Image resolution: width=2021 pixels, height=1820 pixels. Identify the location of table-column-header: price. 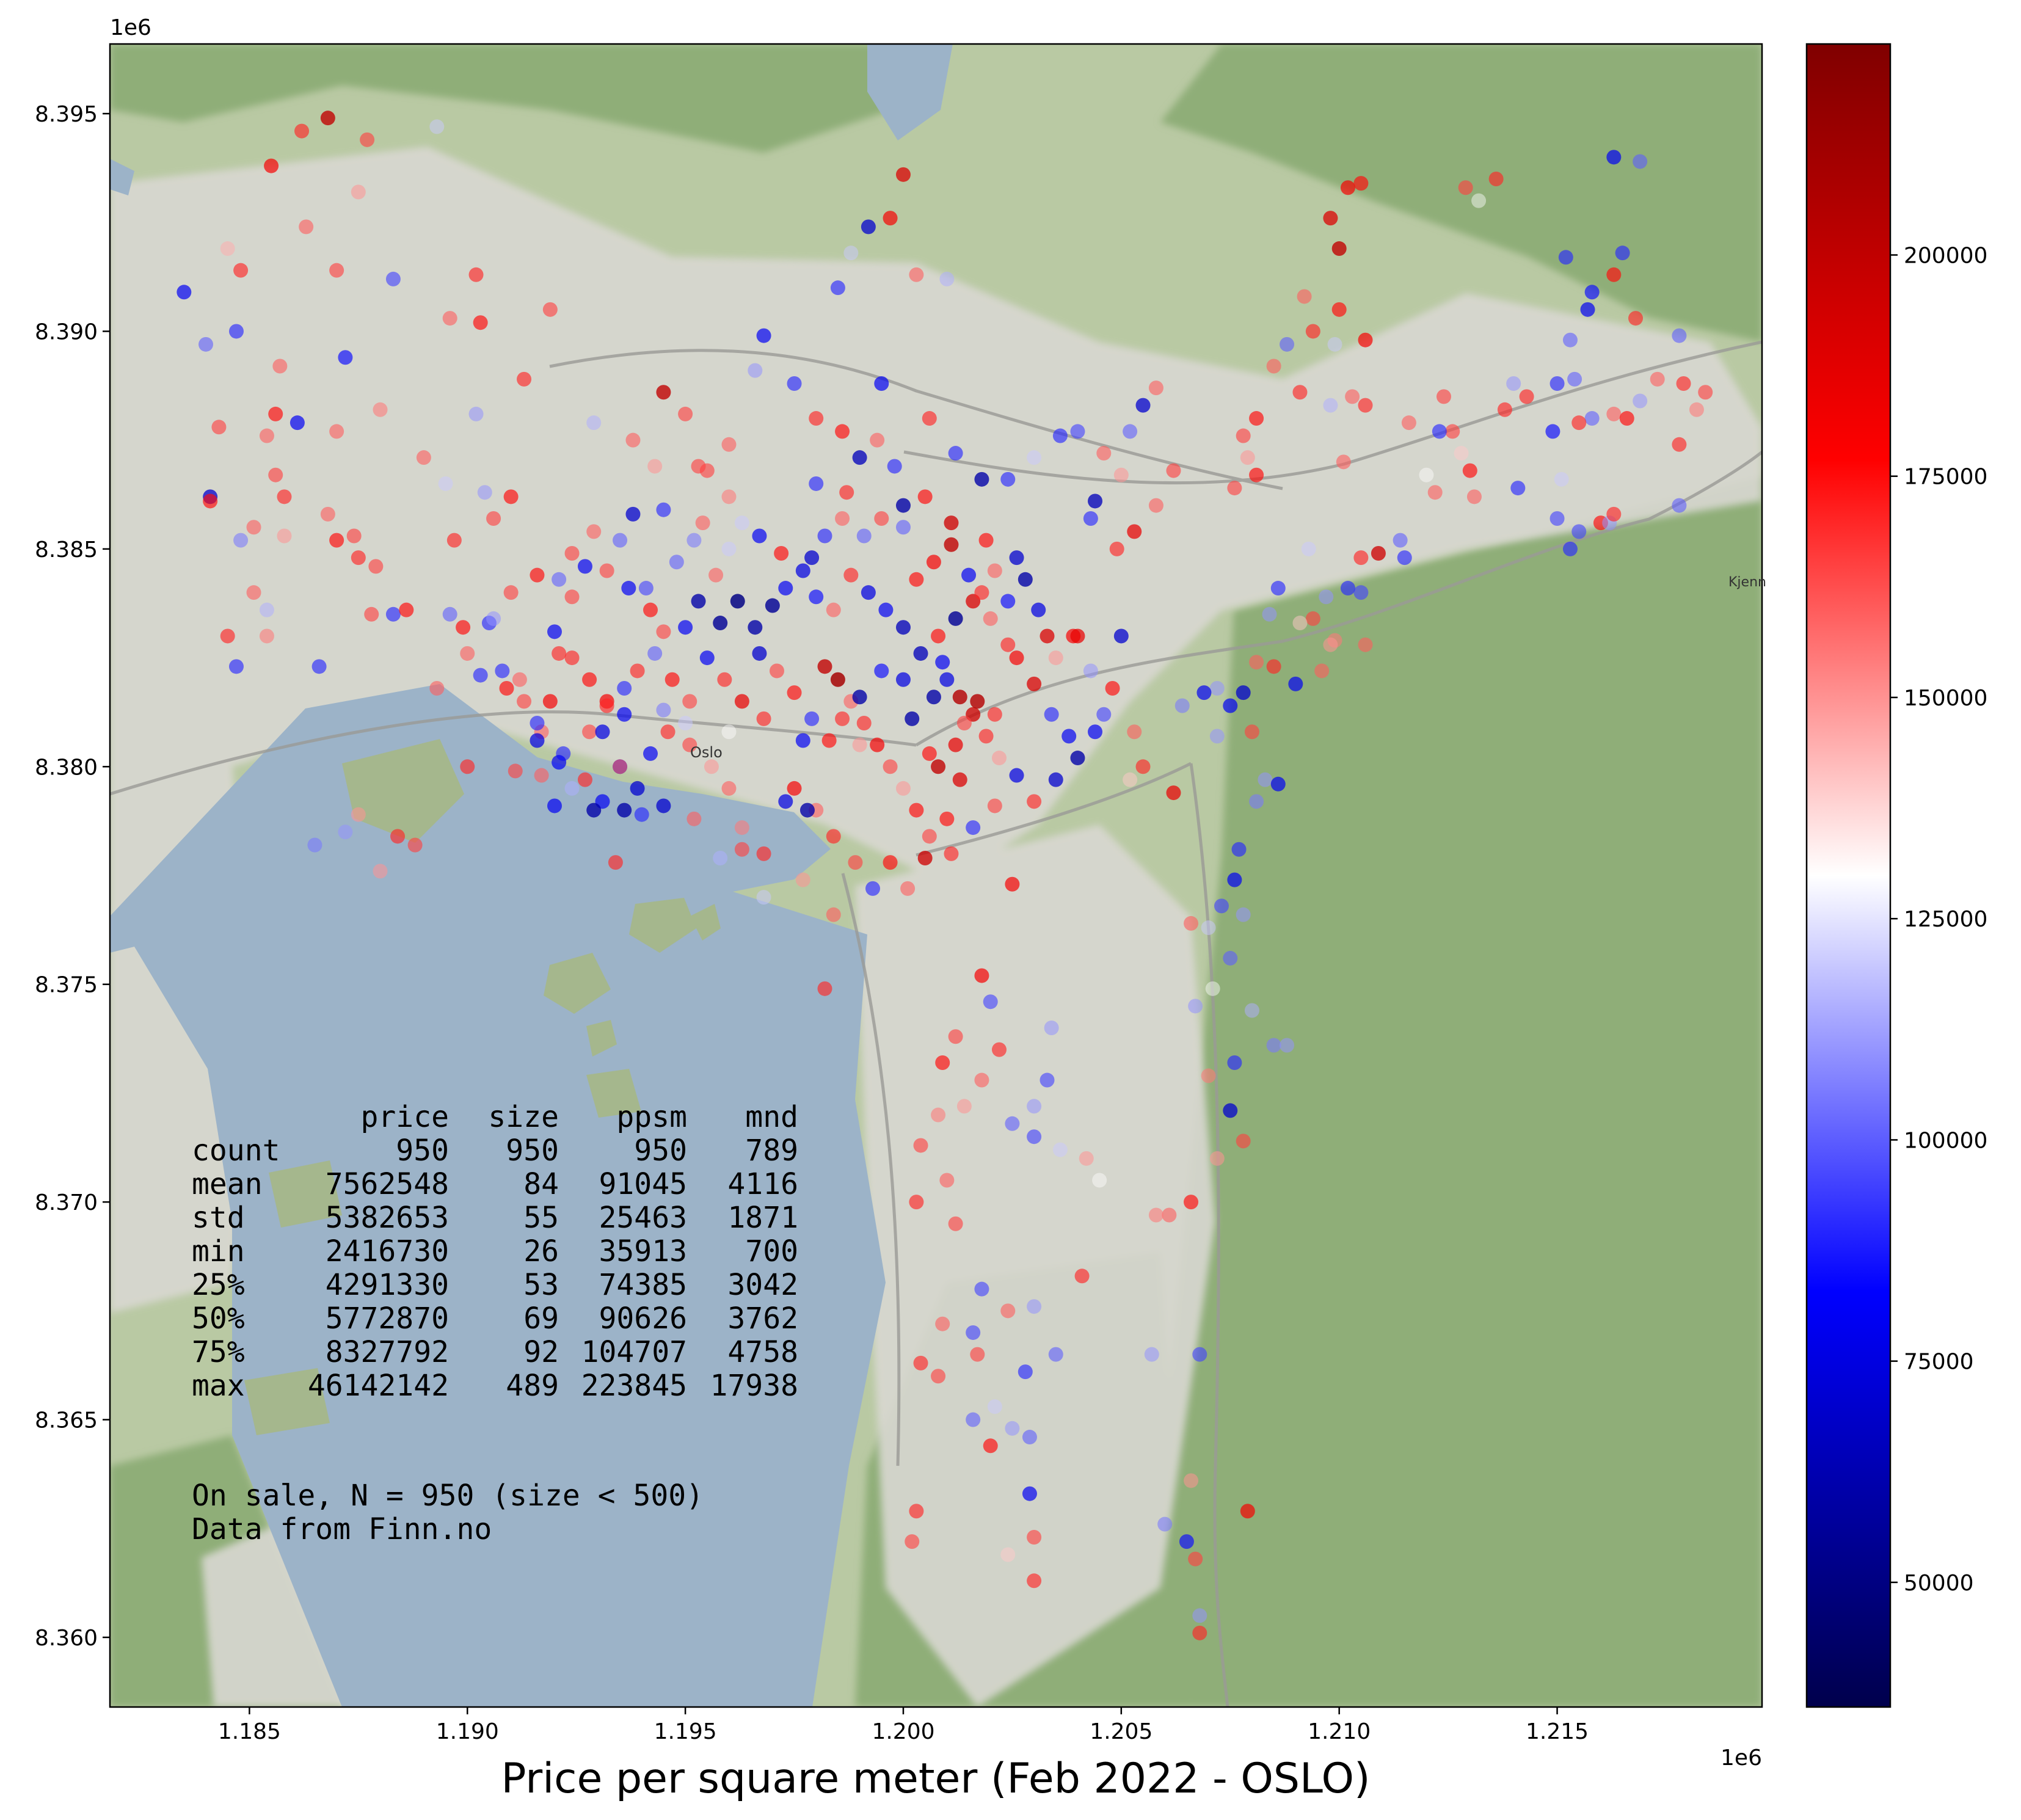
(405, 1117).